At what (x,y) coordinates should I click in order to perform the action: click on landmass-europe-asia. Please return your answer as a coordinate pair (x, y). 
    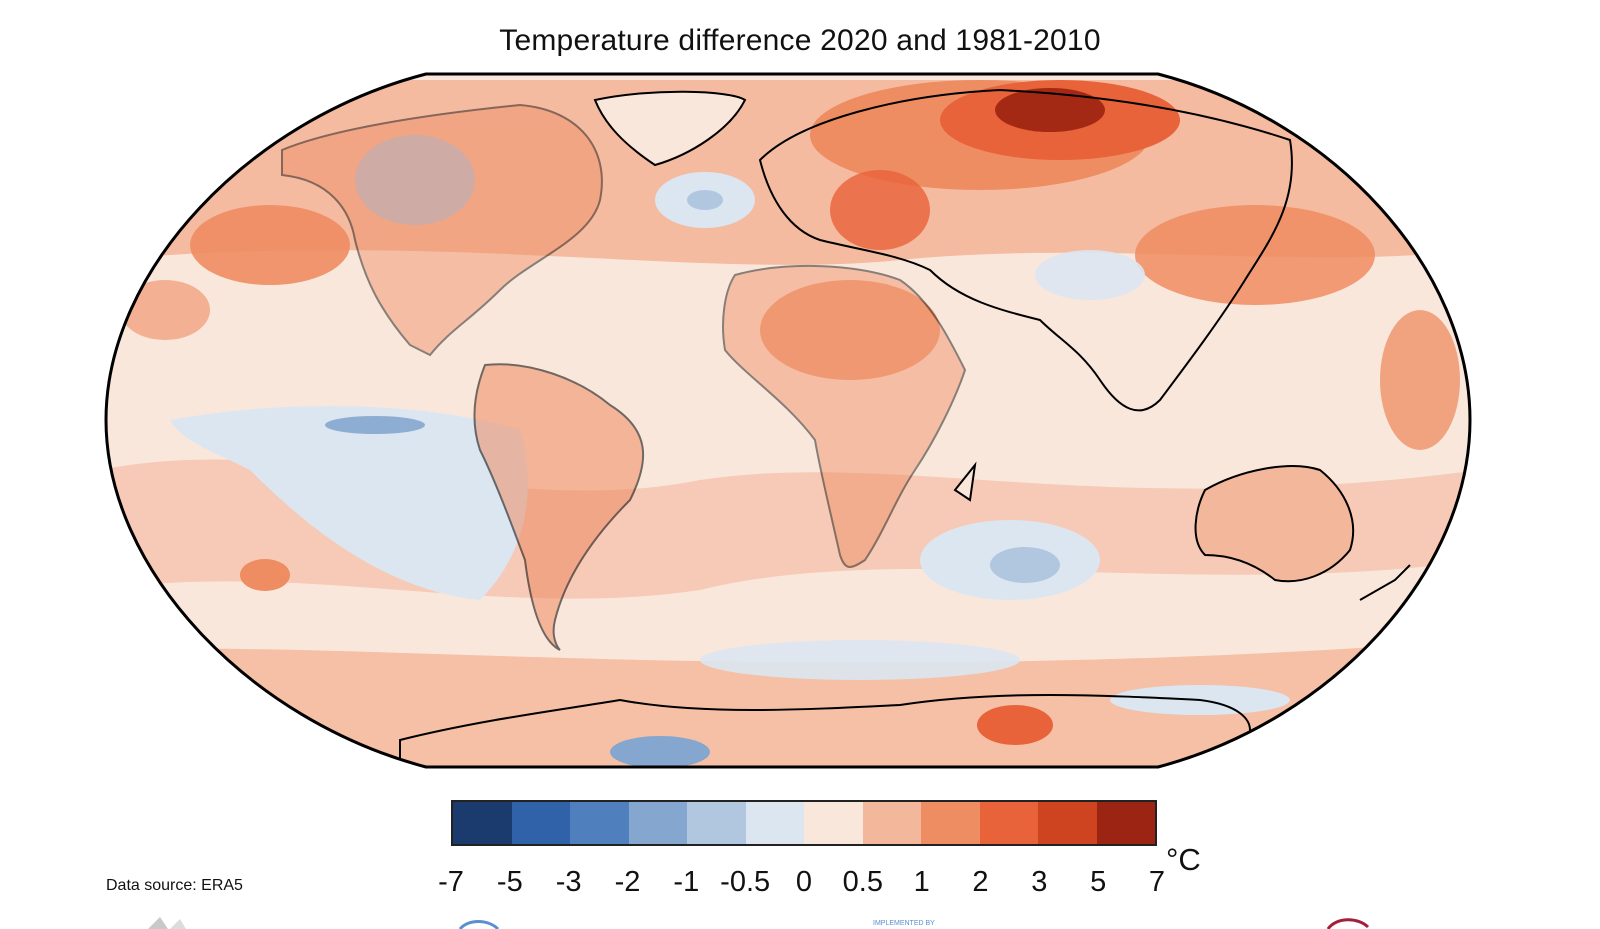
    Looking at the image, I should click on (1025, 250).